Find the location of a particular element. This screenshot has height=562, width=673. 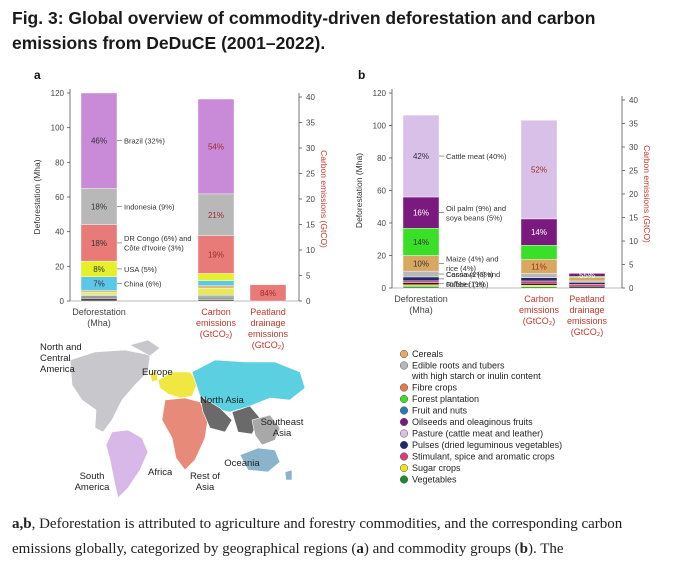

left-tick-label: 60 is located at coordinates (59, 197).